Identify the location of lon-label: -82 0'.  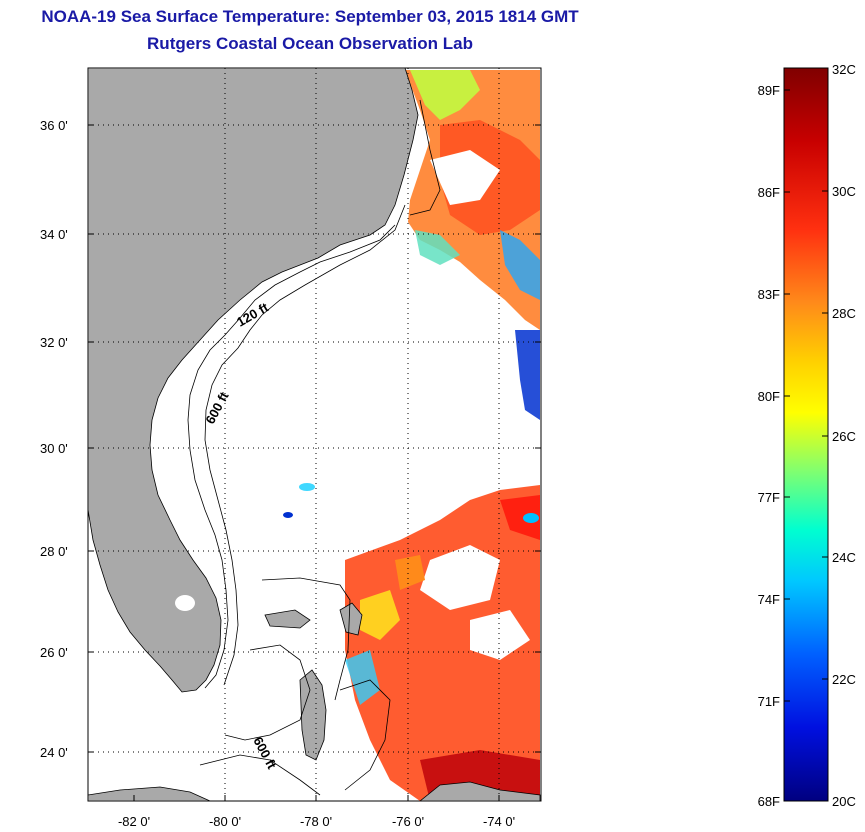
(134, 821).